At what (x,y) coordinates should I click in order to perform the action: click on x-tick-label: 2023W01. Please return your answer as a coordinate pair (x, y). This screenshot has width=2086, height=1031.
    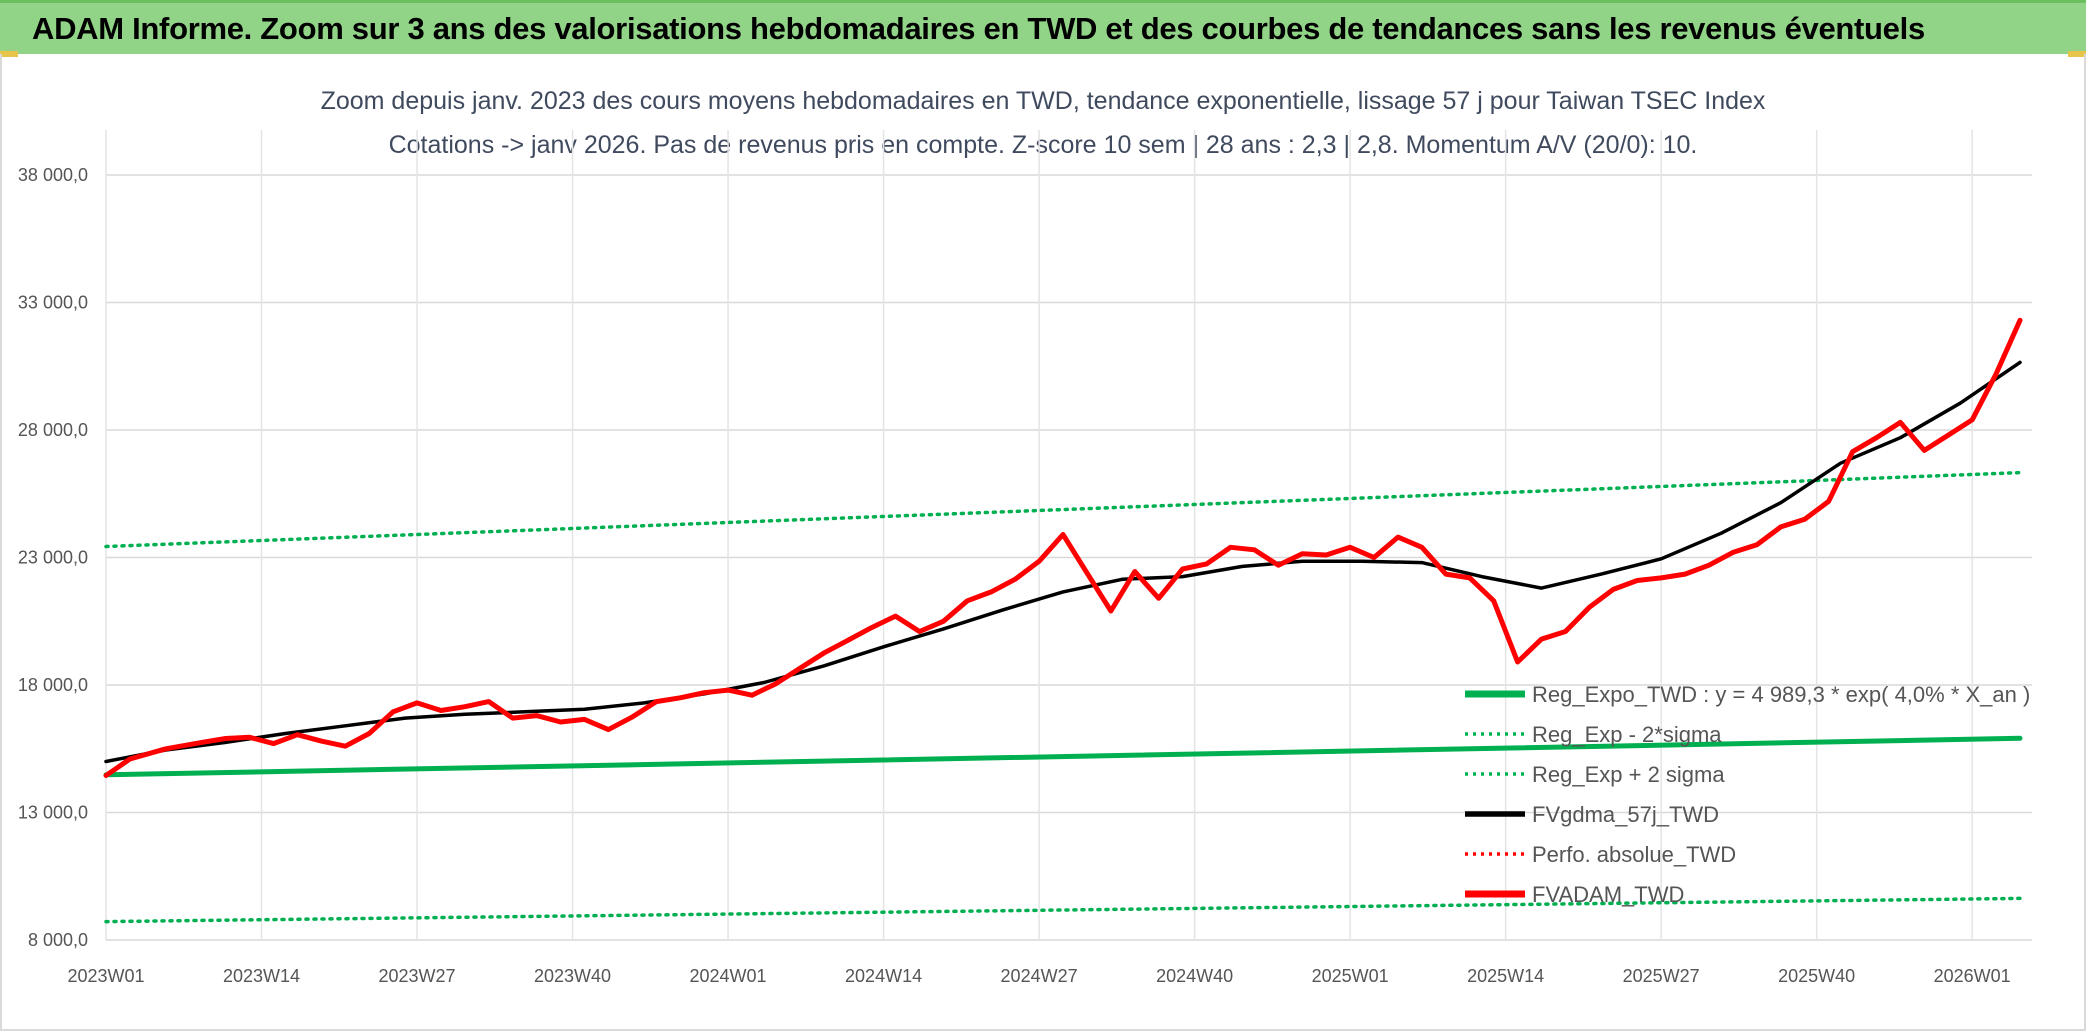
    Looking at the image, I should click on (105, 976).